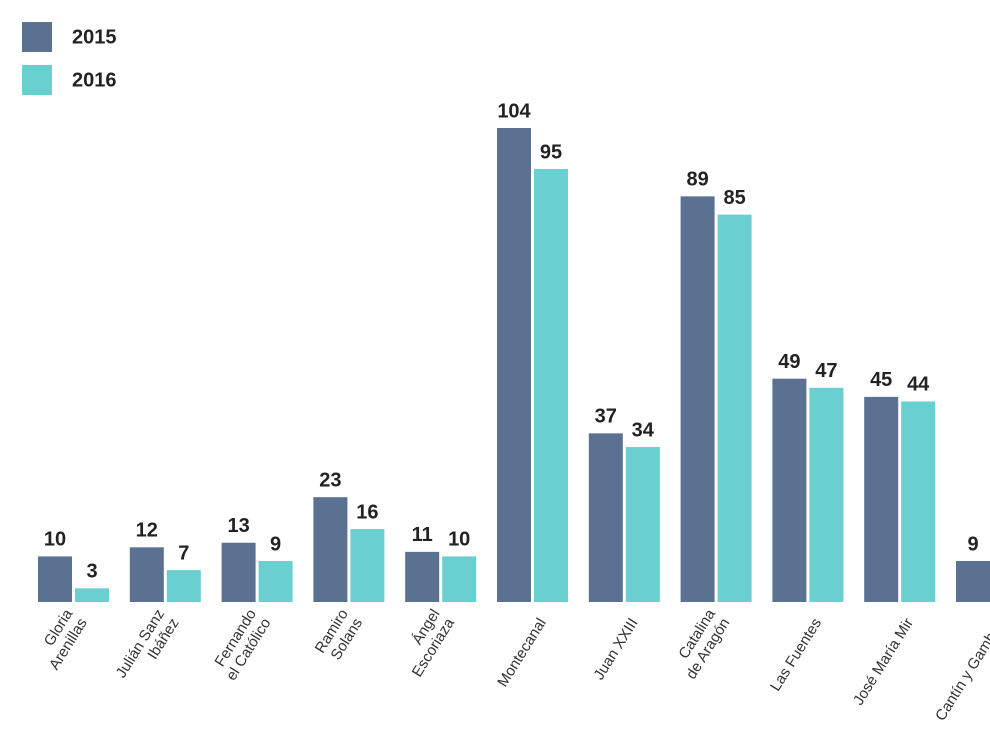 The width and height of the screenshot is (990, 742). Describe the element at coordinates (514, 111) in the screenshot. I see `value-label: 104` at that location.